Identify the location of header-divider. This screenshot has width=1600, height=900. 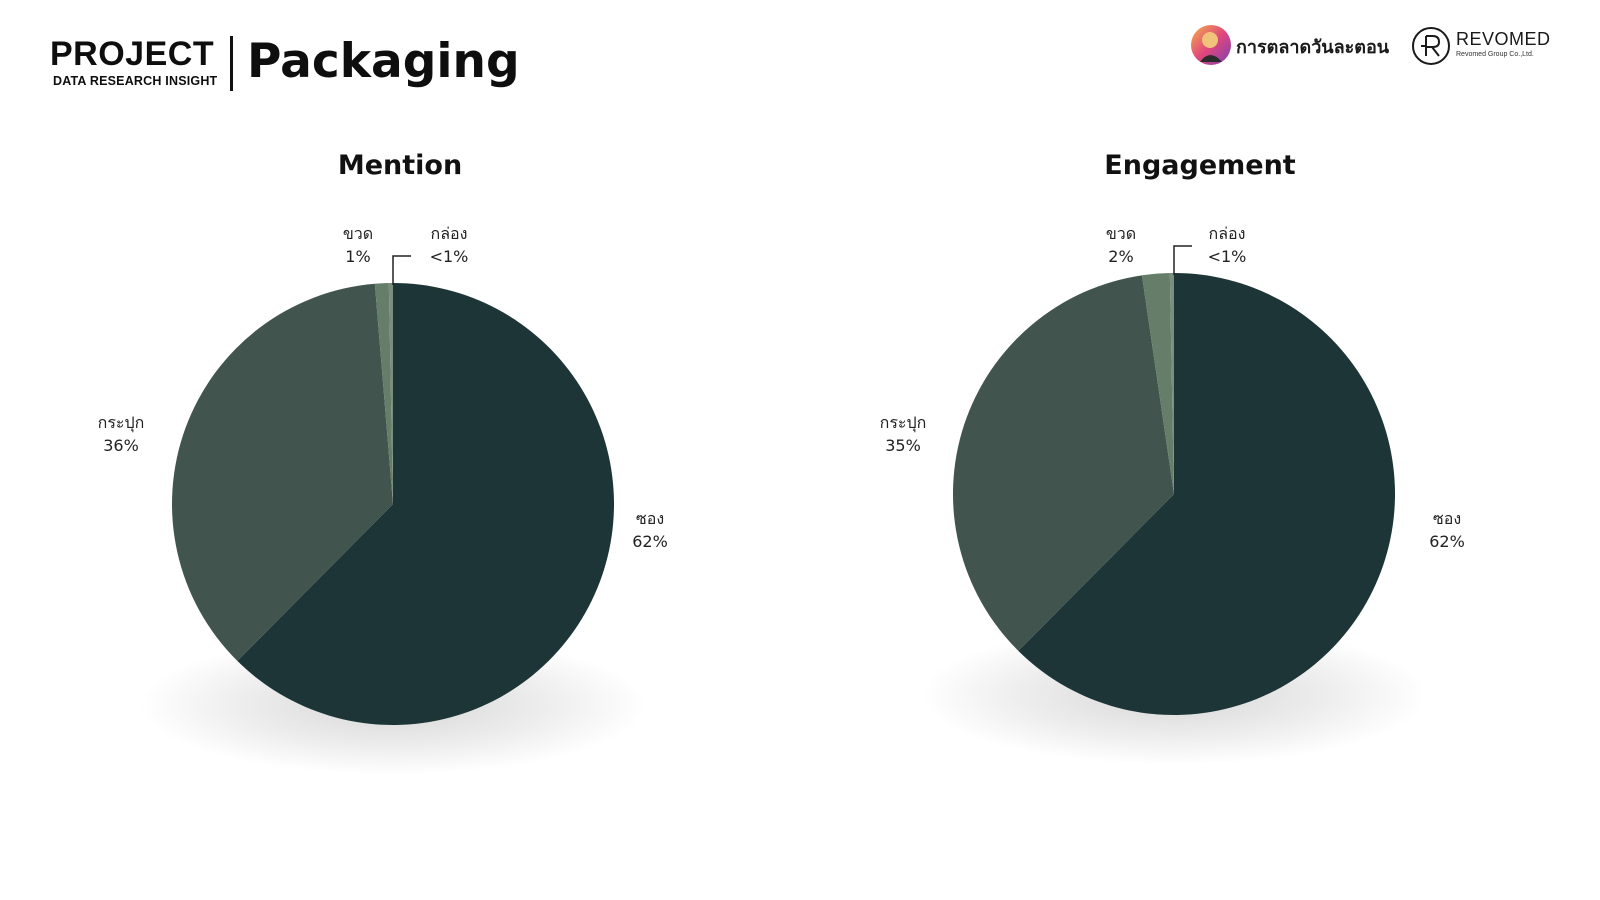
(231, 63).